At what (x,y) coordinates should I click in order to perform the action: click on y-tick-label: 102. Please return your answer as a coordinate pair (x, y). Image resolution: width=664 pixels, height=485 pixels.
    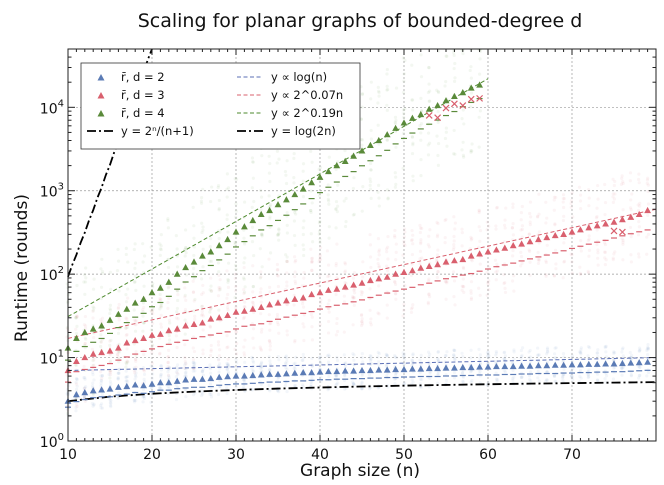
    Looking at the image, I should click on (52, 274).